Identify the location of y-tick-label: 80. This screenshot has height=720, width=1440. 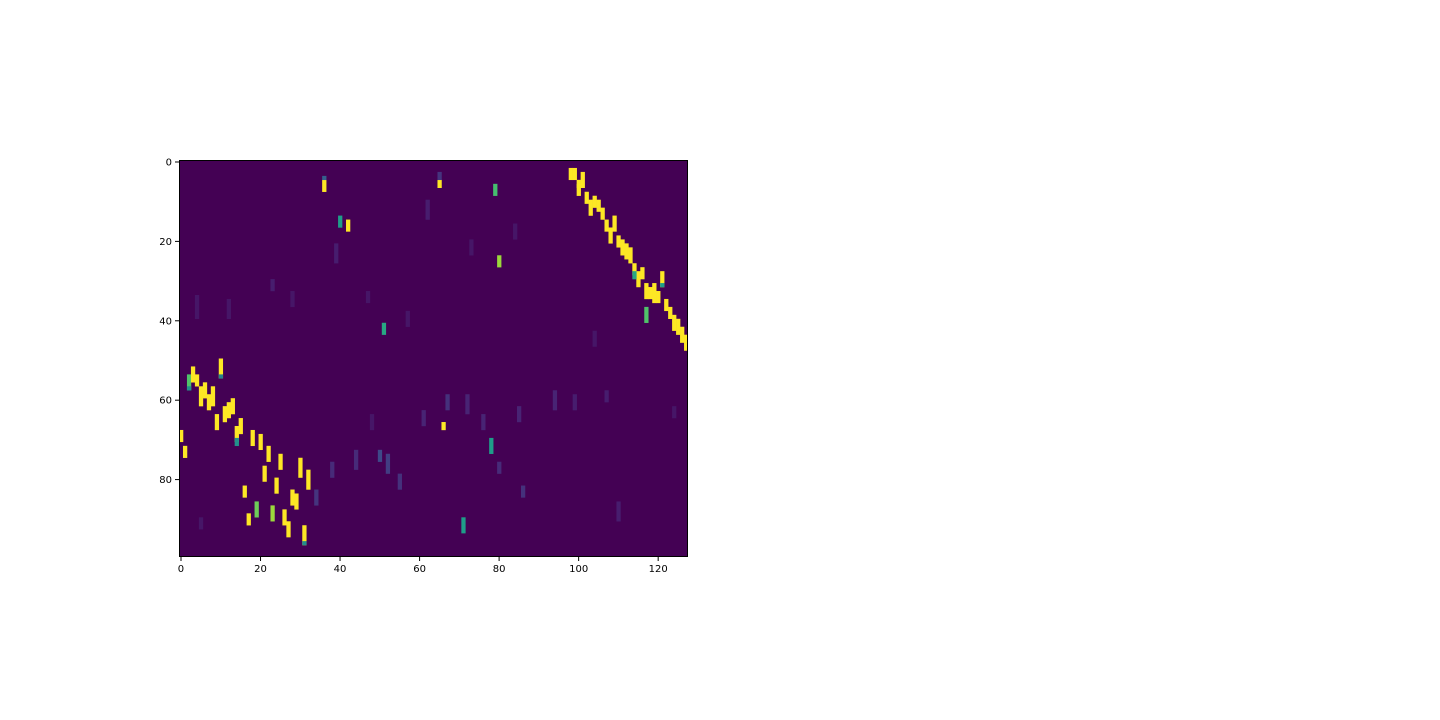
(165, 480).